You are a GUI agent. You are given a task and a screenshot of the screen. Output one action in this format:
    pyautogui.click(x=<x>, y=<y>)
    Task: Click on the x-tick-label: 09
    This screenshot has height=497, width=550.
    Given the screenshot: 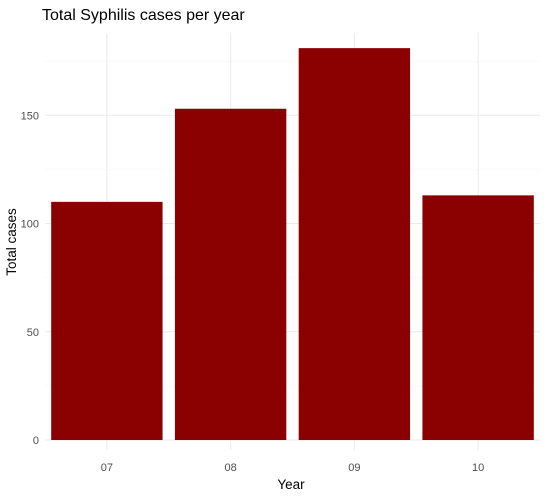 What is the action you would take?
    pyautogui.click(x=354, y=468)
    